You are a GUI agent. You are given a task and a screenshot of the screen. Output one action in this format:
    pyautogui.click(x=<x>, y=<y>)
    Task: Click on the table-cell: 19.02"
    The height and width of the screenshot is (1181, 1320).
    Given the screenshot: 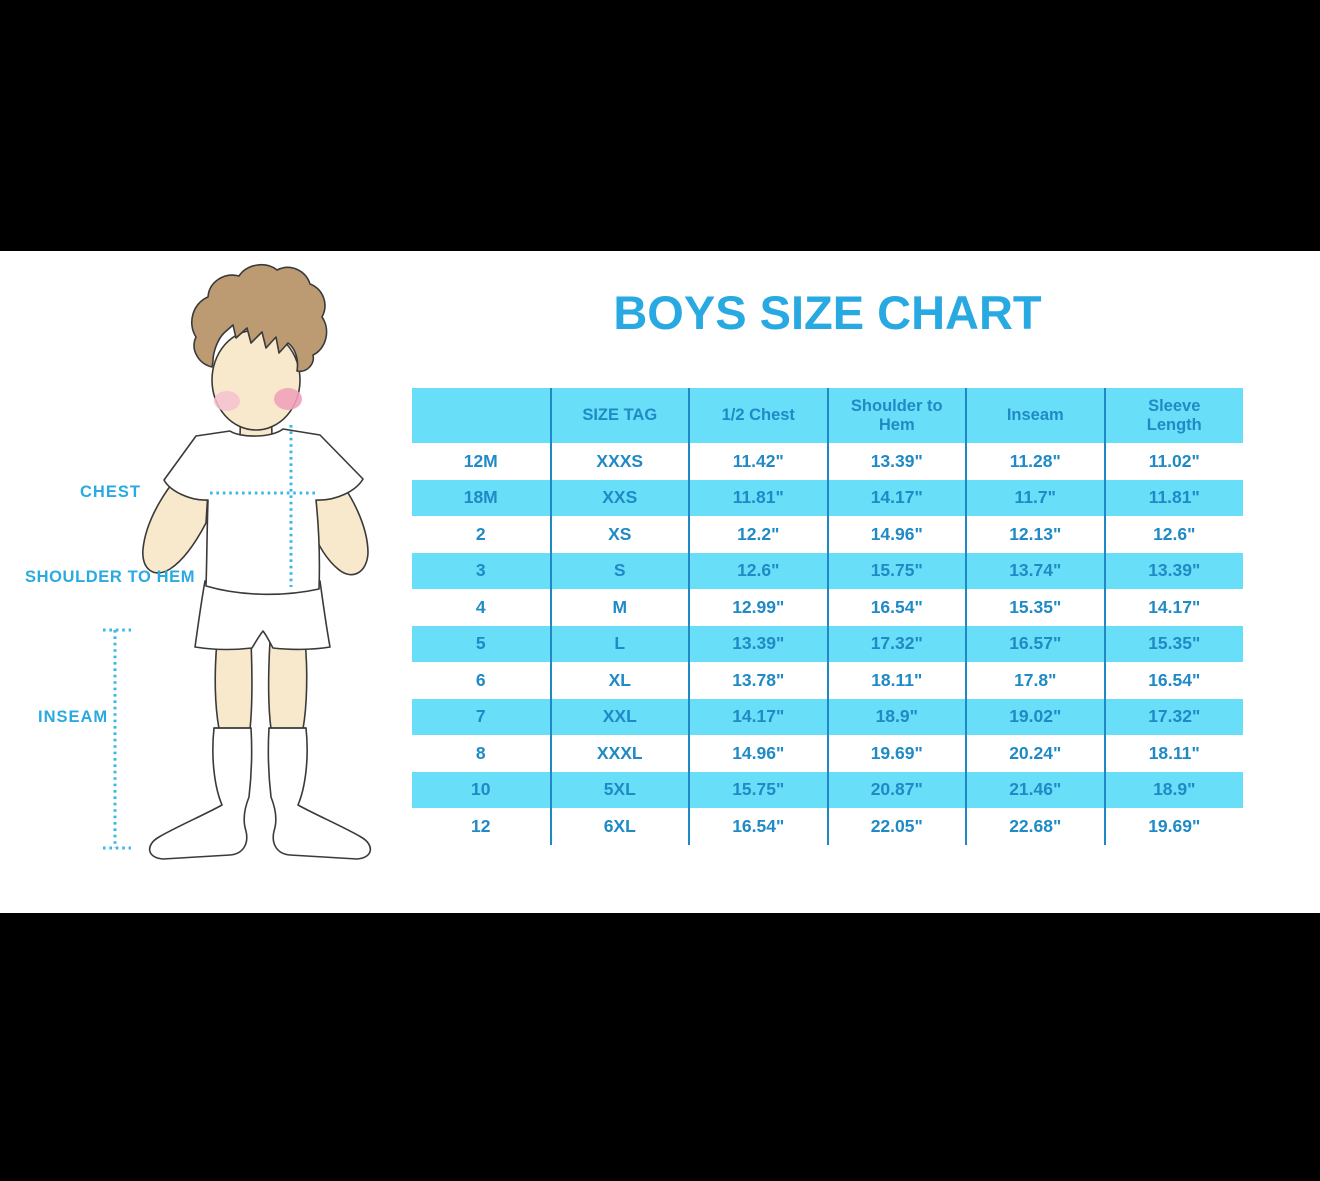 What is the action you would take?
    pyautogui.click(x=1035, y=716)
    